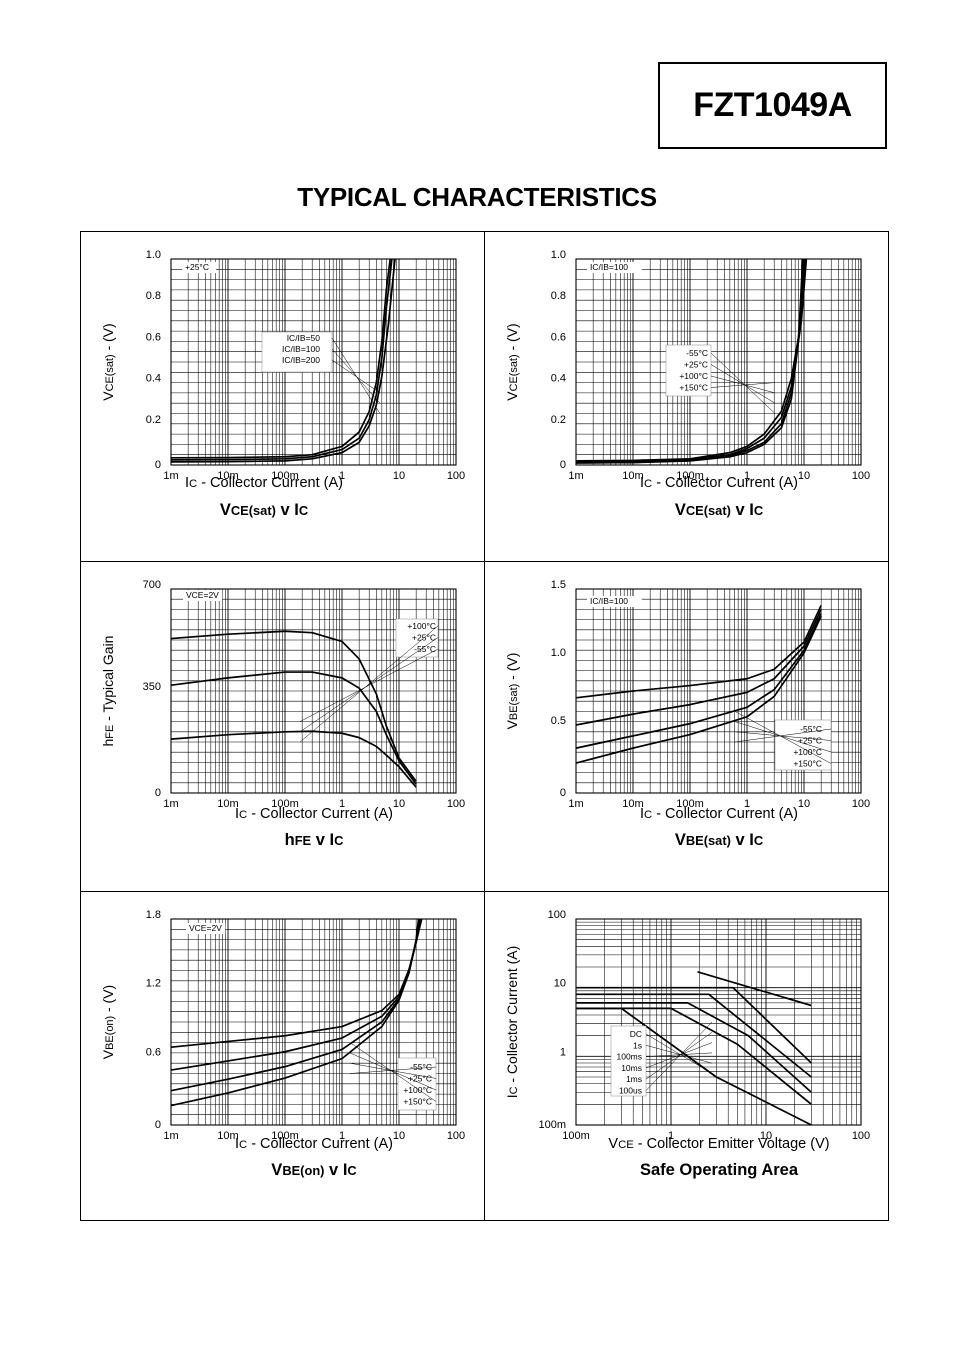 The width and height of the screenshot is (954, 1352). I want to click on legend-entry: IC/IB=200, so click(301, 360).